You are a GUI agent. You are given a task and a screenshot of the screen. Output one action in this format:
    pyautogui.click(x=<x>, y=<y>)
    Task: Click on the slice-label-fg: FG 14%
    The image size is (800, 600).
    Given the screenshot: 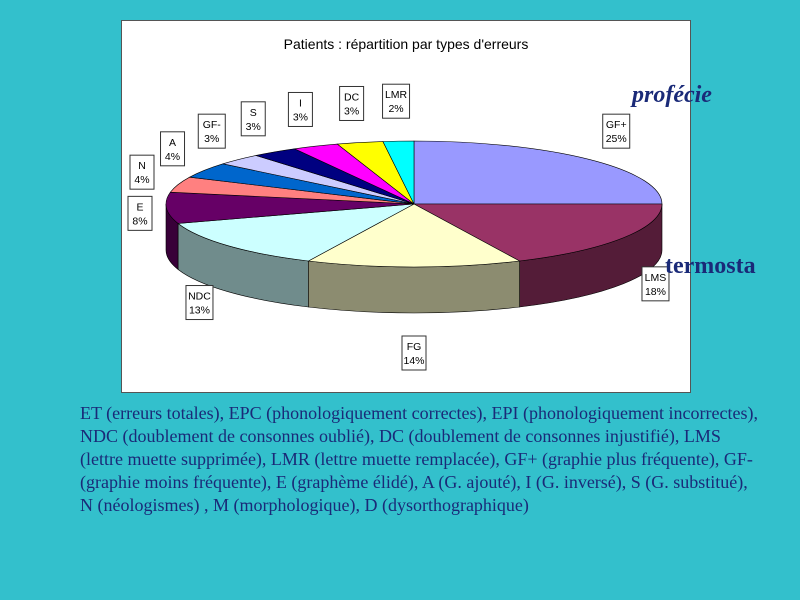 What is the action you would take?
    pyautogui.click(x=414, y=353)
    